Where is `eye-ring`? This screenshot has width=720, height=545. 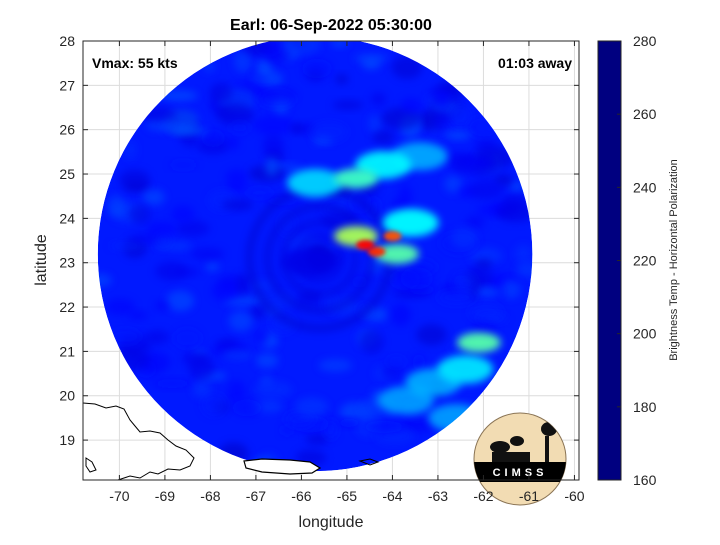 eye-ring is located at coordinates (319, 258).